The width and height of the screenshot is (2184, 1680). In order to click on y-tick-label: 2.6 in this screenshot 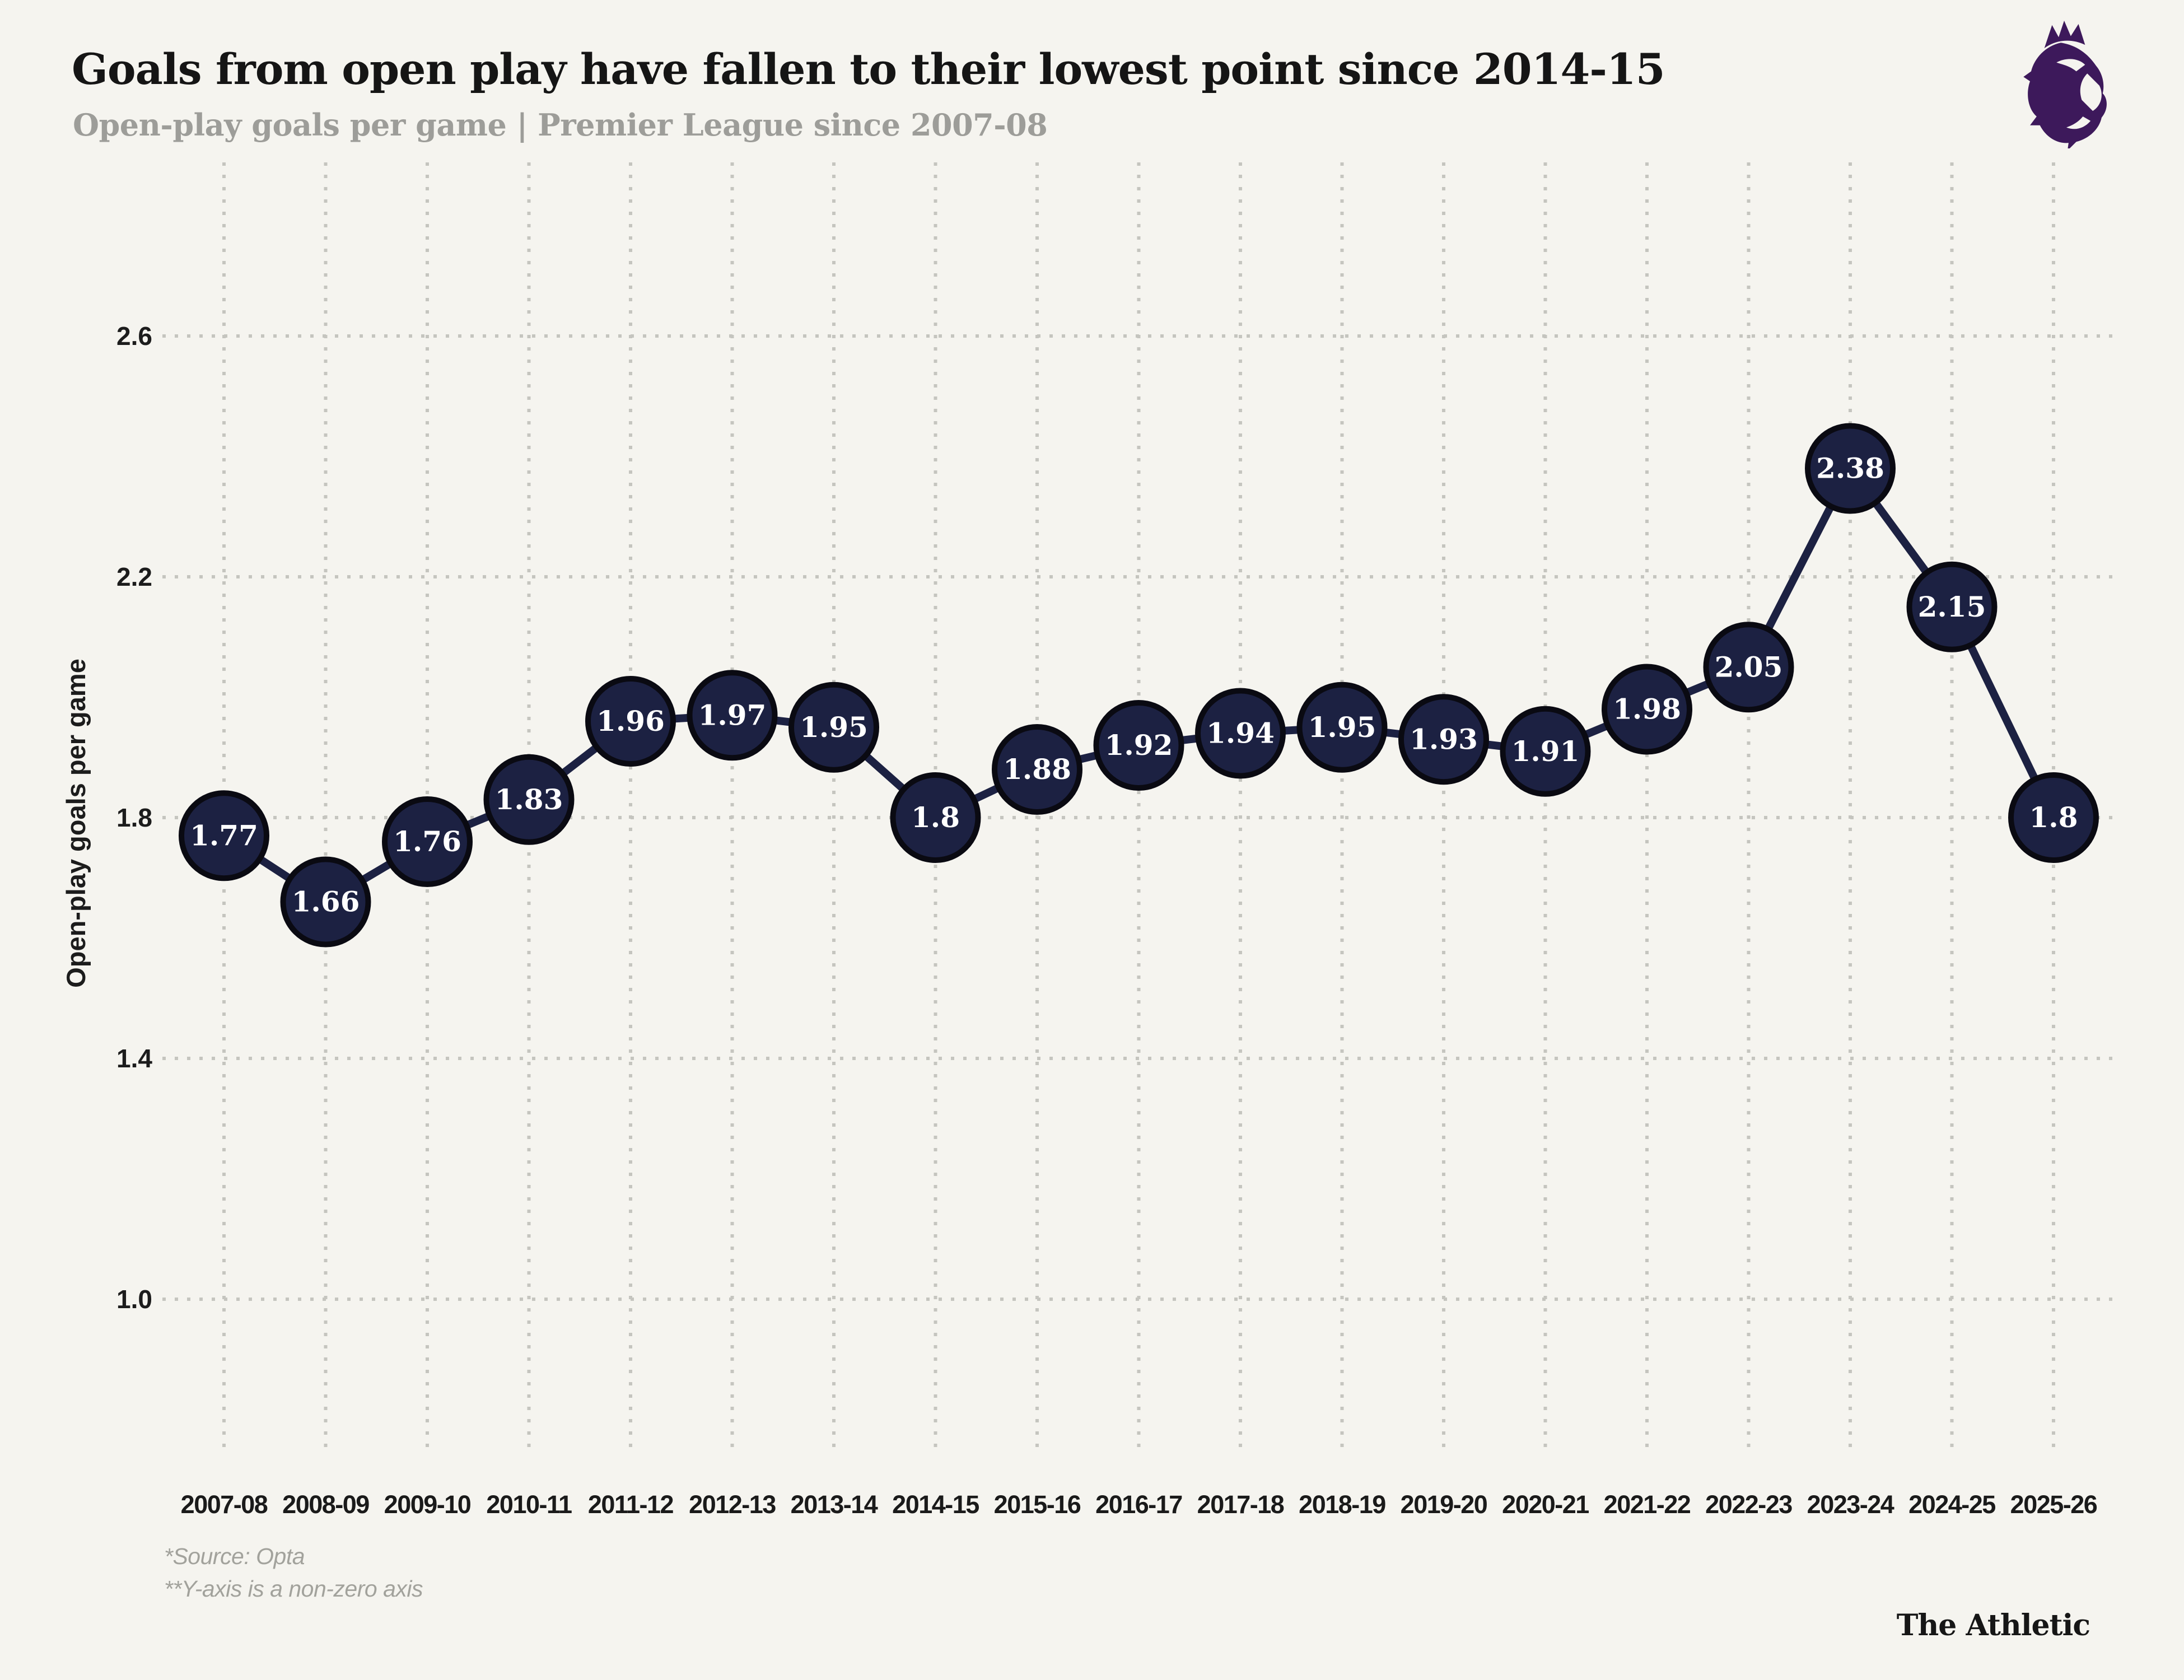, I will do `click(134, 336)`.